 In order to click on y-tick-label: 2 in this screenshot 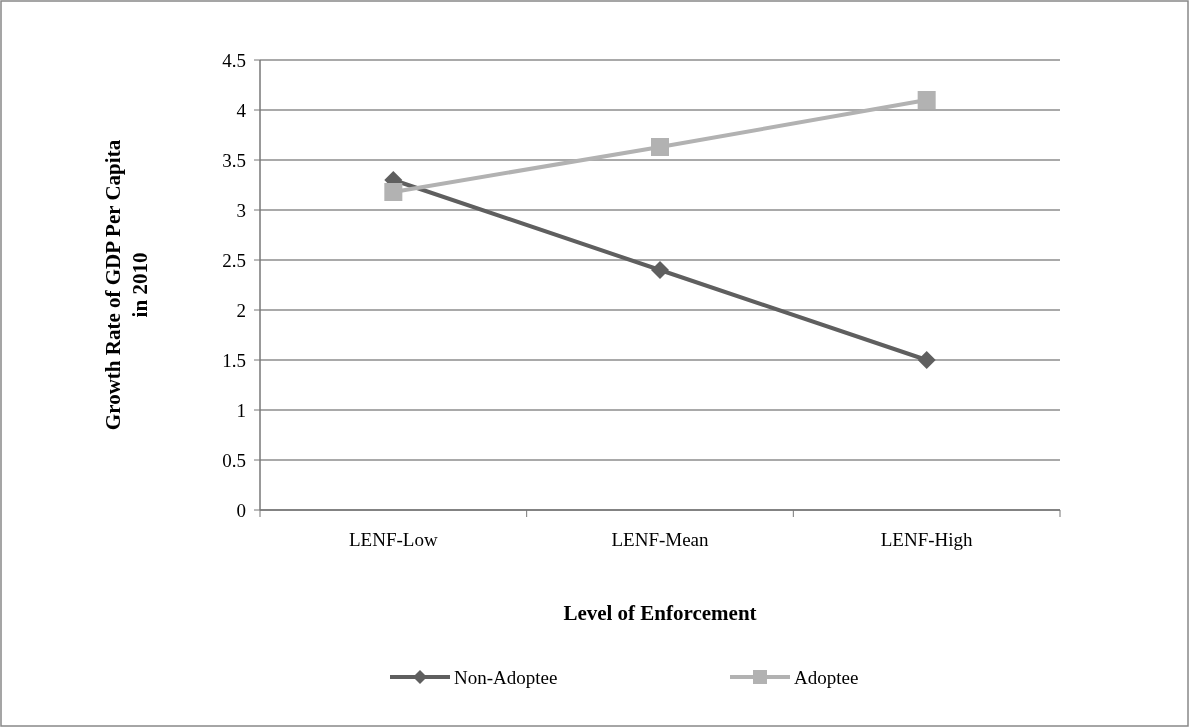, I will do `click(241, 310)`.